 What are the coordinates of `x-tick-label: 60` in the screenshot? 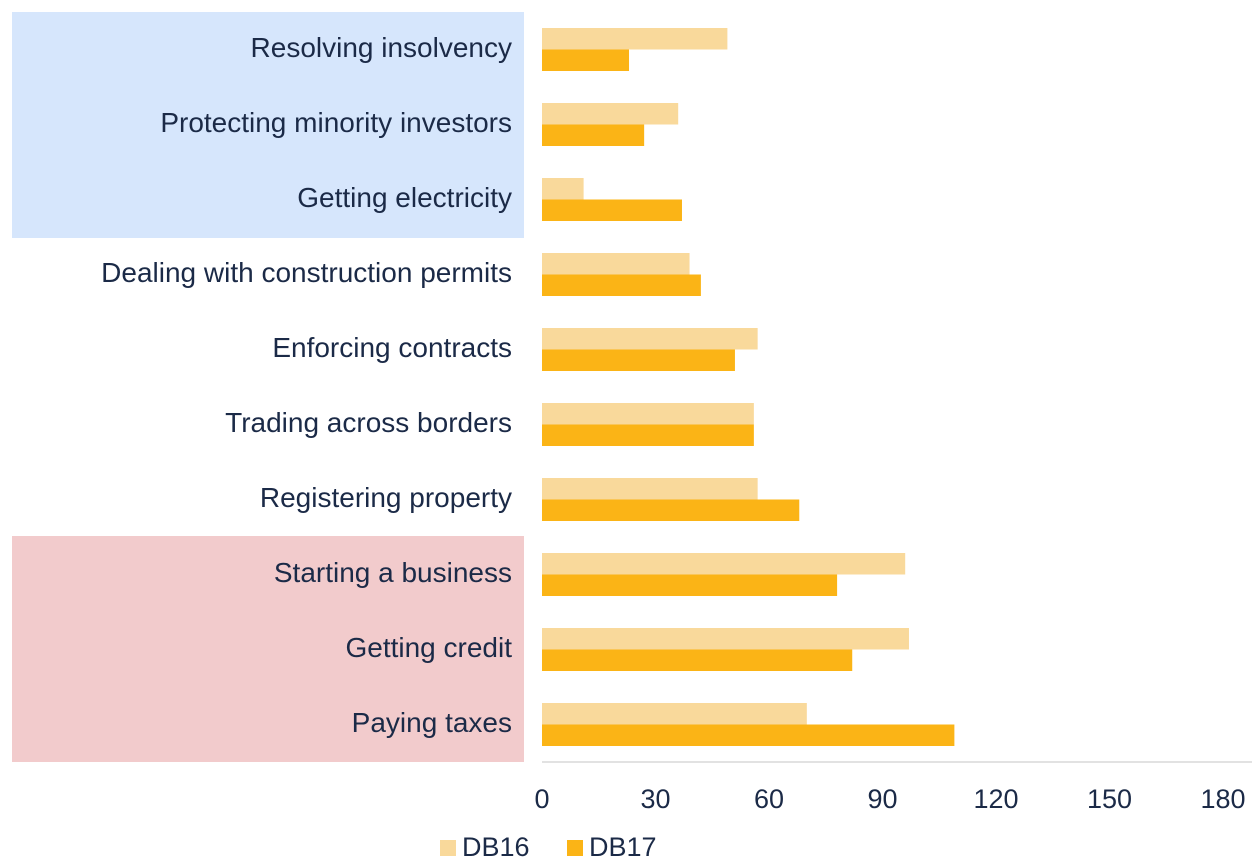 It's located at (769, 799).